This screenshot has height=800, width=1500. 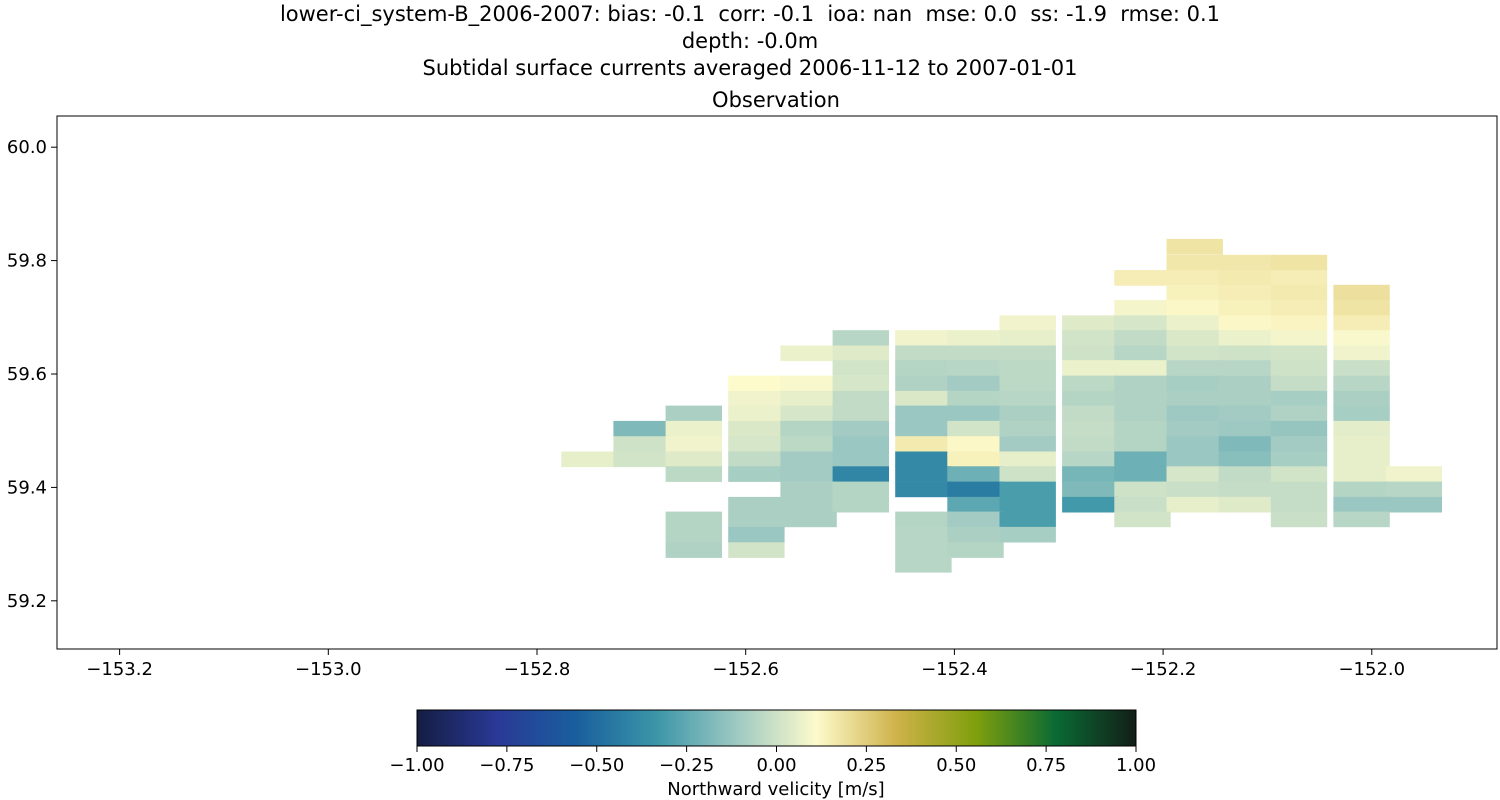 I want to click on x-tick-label: −152.4, so click(x=954, y=669).